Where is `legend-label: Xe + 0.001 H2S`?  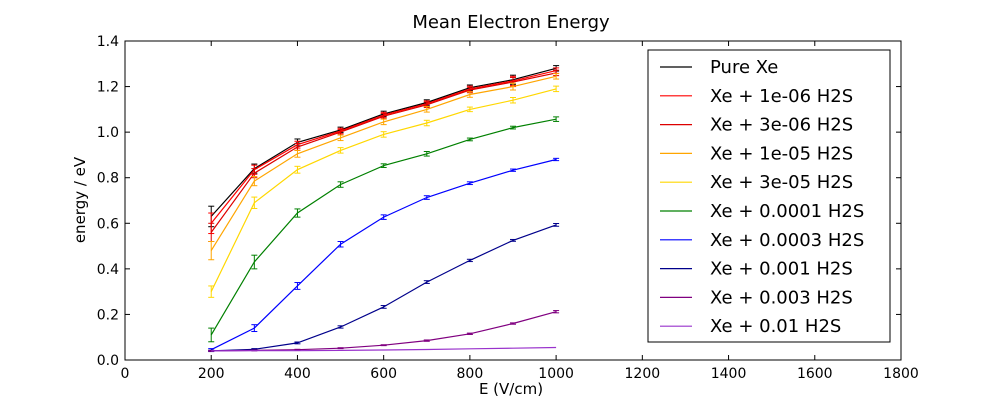 legend-label: Xe + 0.001 H2S is located at coordinates (781, 269).